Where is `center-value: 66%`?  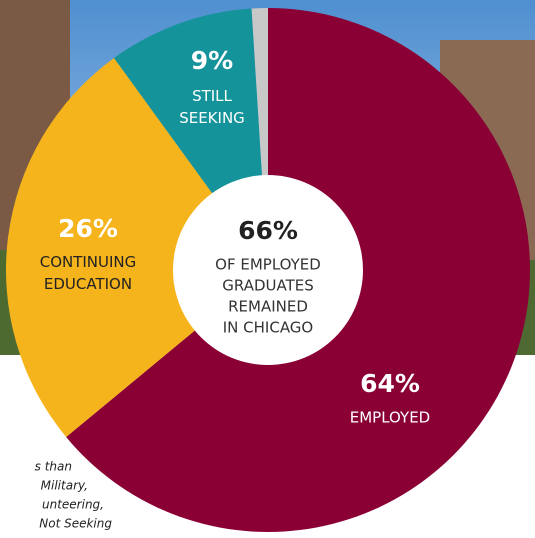
center-value: 66% is located at coordinates (268, 230).